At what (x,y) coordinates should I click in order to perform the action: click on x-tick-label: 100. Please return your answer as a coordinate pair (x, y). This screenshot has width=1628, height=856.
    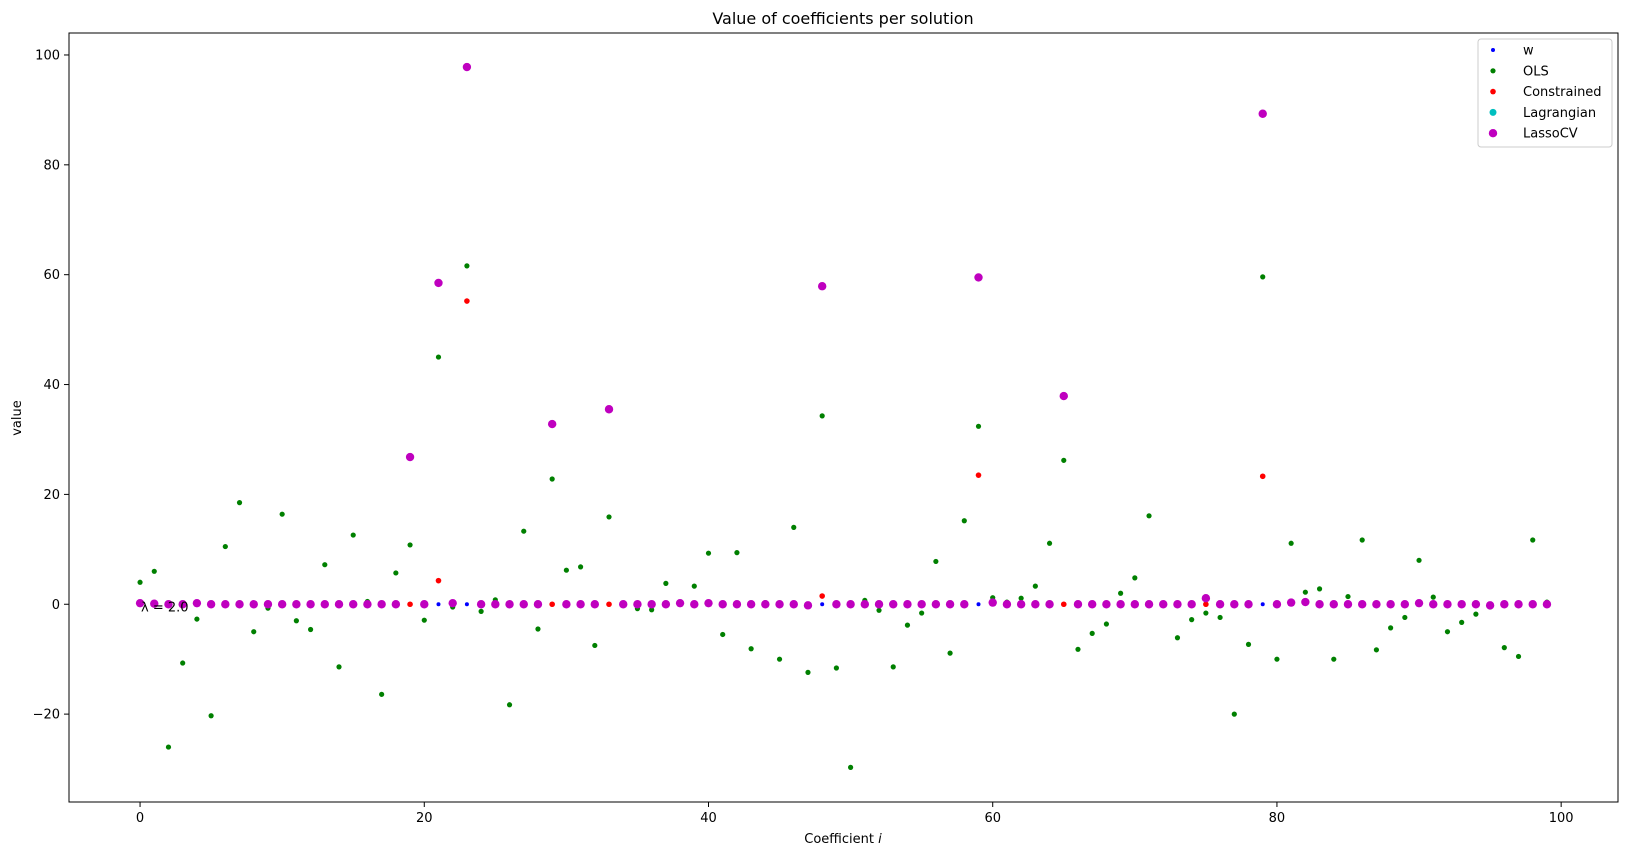
    Looking at the image, I should click on (1561, 818).